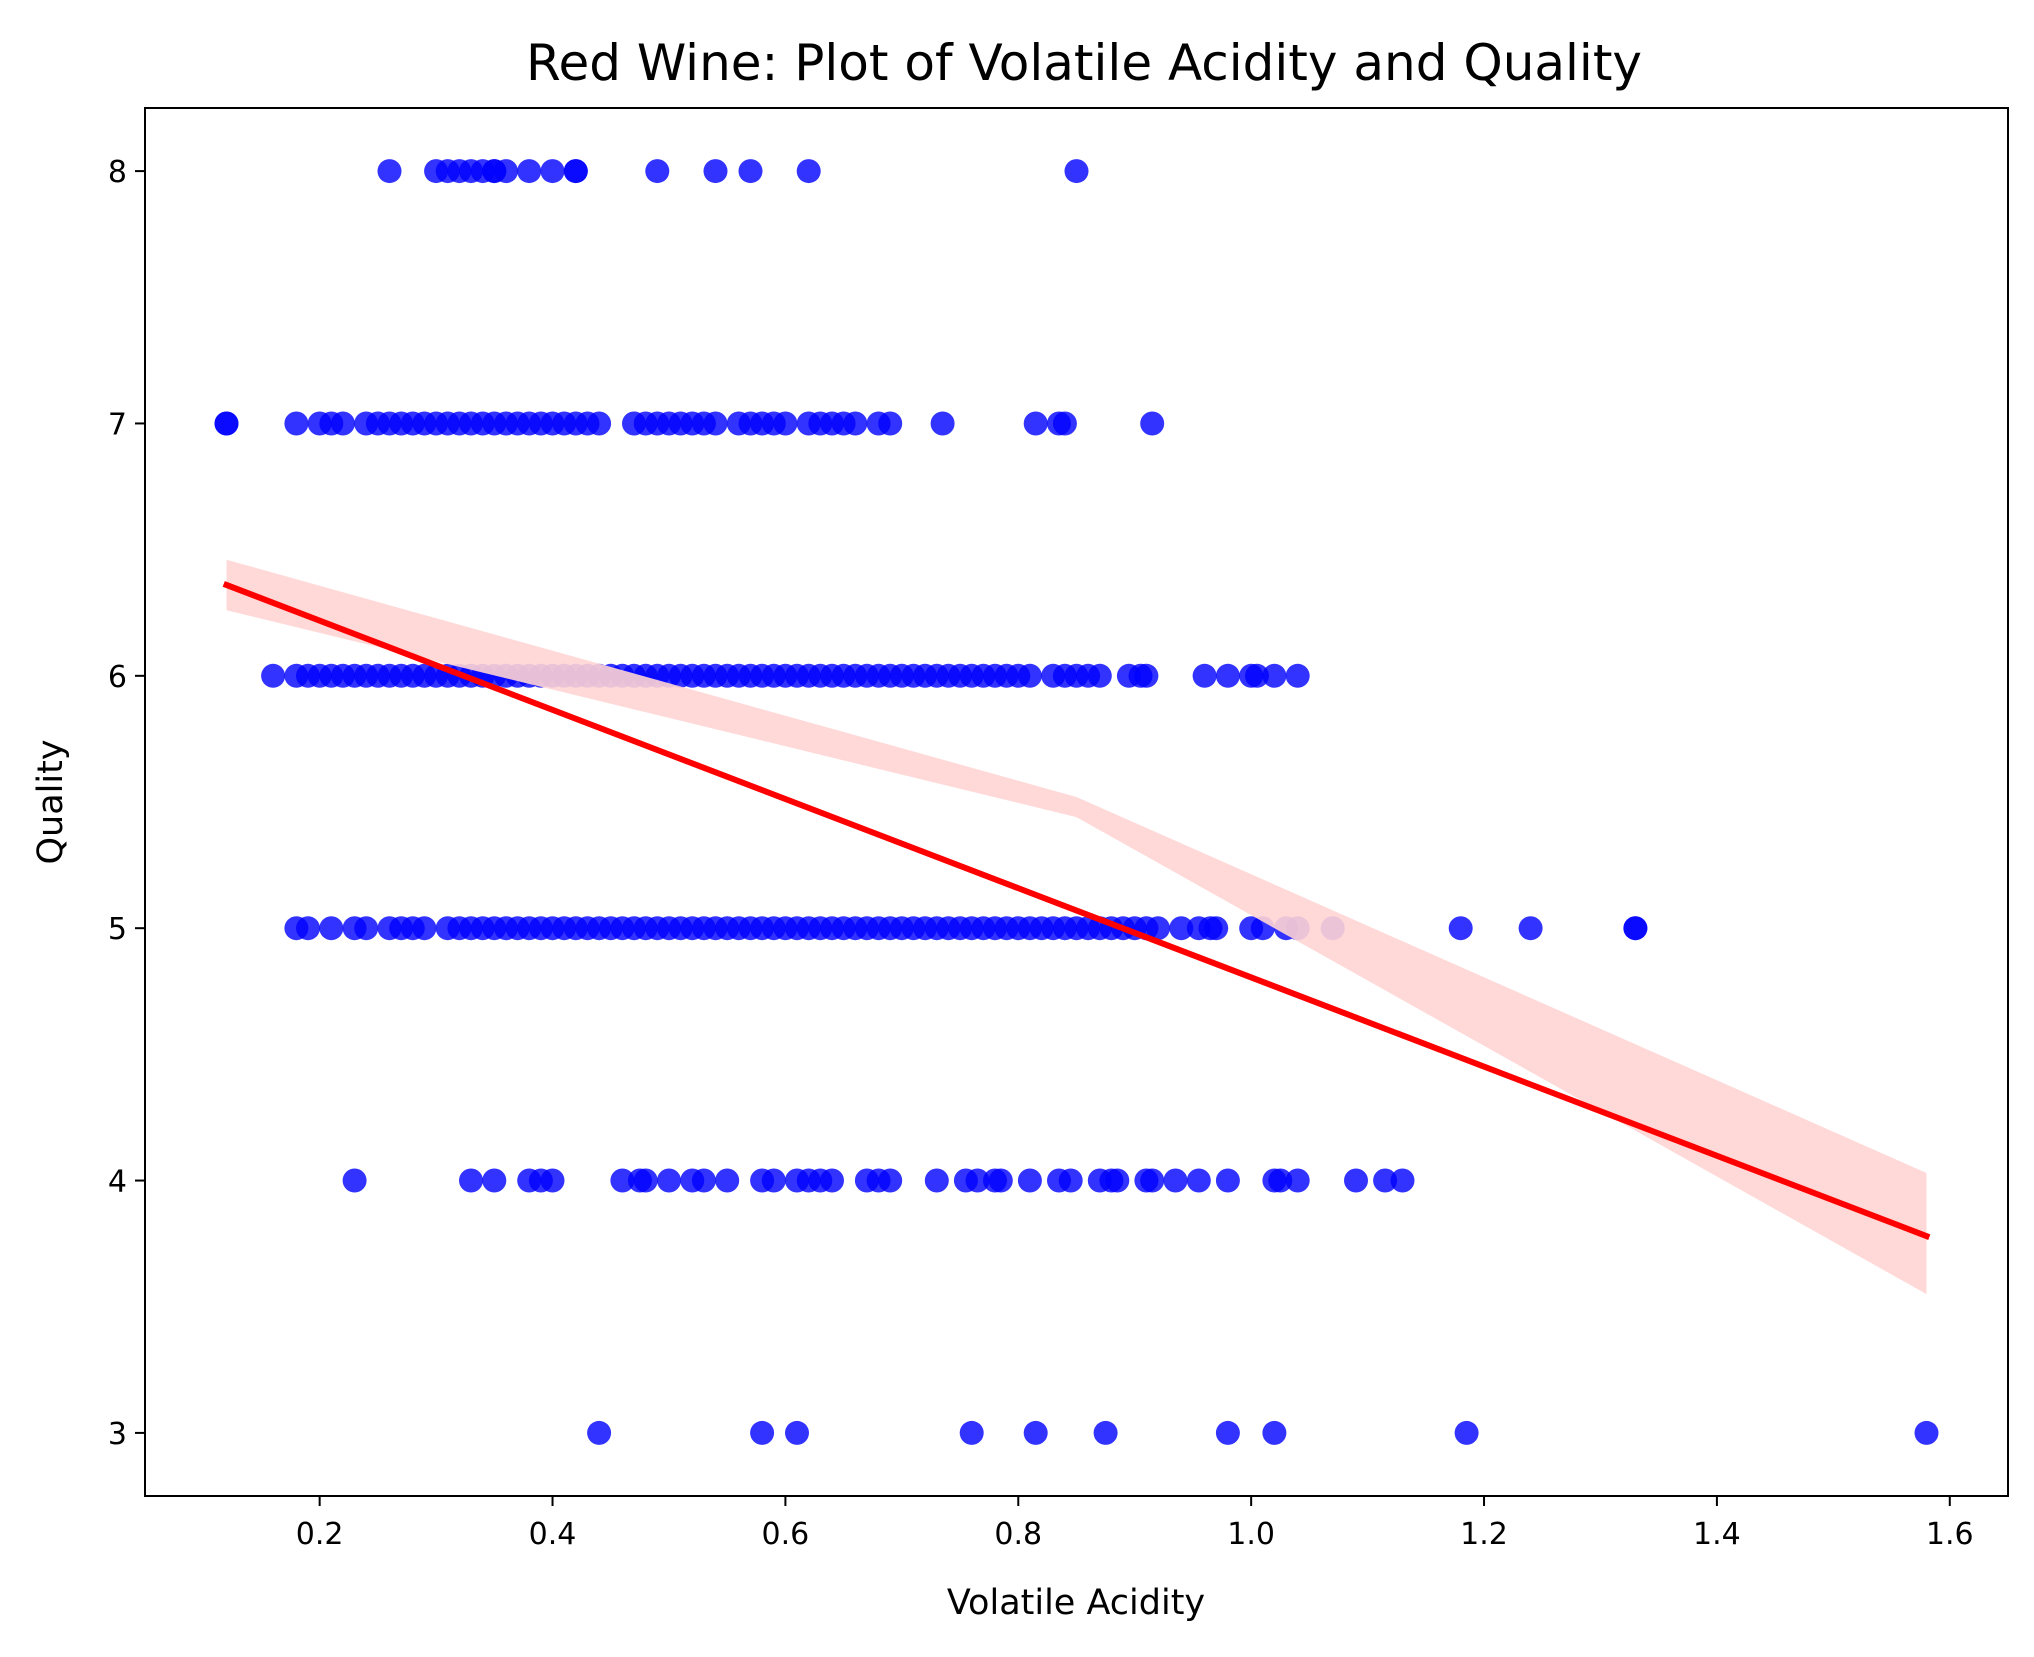  Describe the element at coordinates (117, 677) in the screenshot. I see `y-tick-label: 6` at that location.